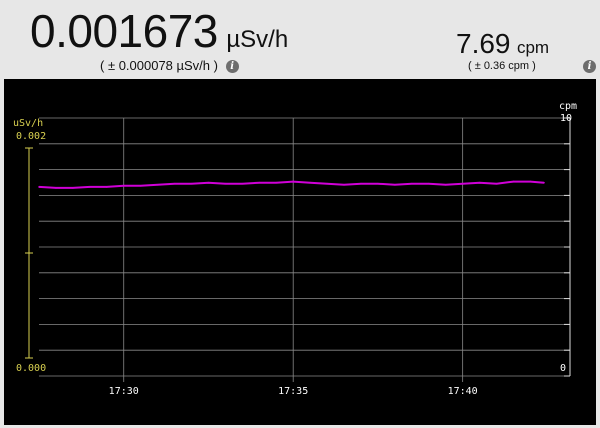 Image resolution: width=600 pixels, height=428 pixels. Describe the element at coordinates (533, 47) in the screenshot. I see `count-rate-unit: cpm` at that location.